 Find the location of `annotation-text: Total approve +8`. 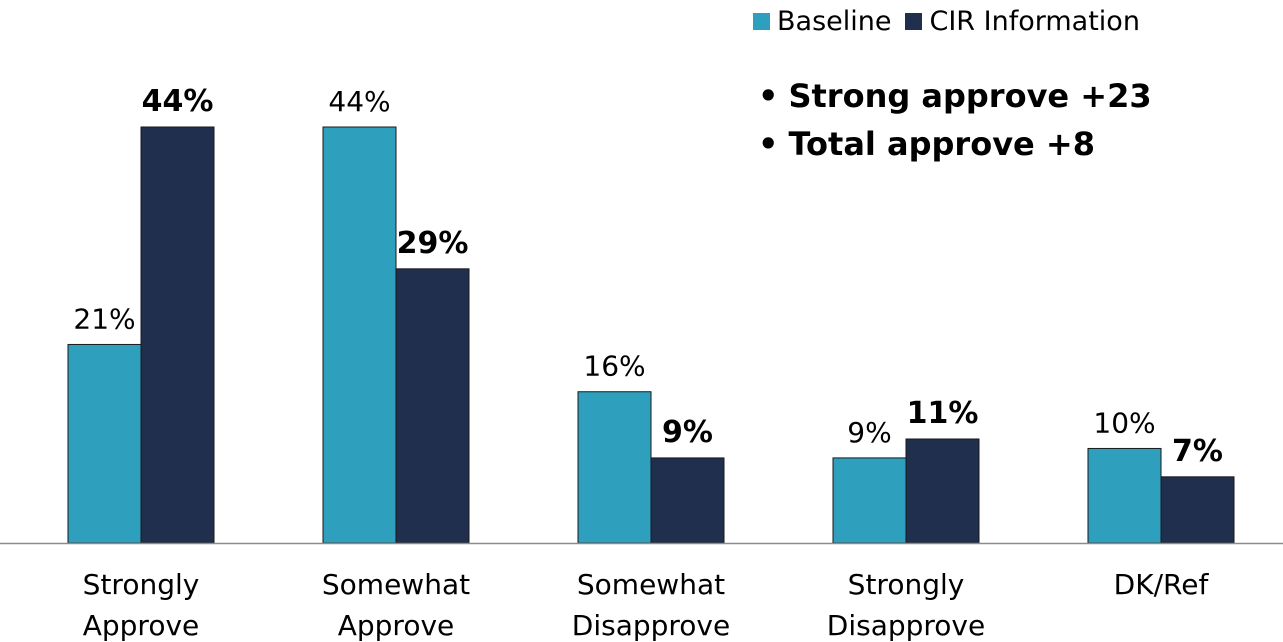

annotation-text: Total approve +8 is located at coordinates (941, 144).